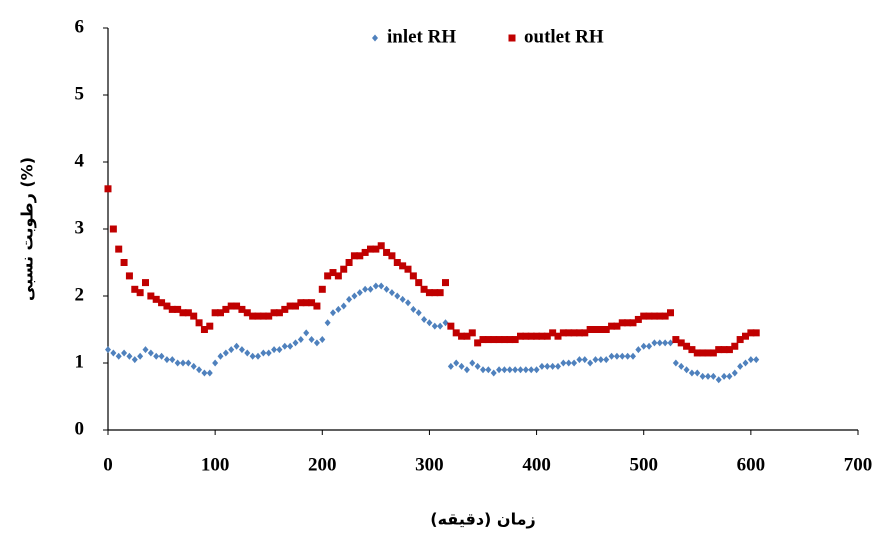  Describe the element at coordinates (108, 464) in the screenshot. I see `x-tick-label: 0` at that location.